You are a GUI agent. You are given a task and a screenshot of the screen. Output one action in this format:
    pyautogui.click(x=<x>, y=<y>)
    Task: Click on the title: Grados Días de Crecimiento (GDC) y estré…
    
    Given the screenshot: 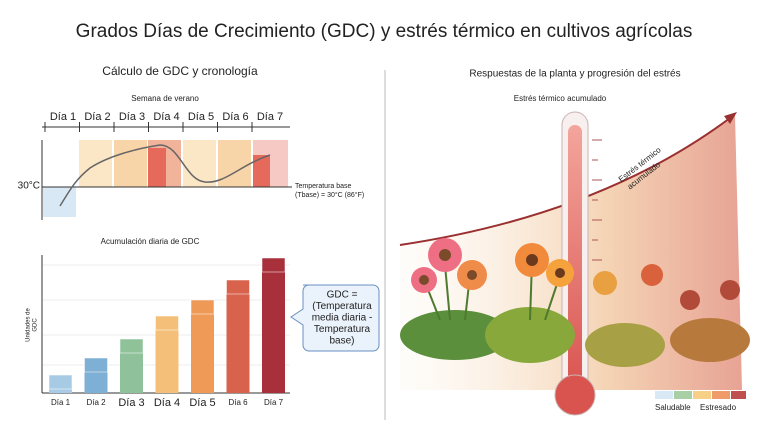 What is the action you would take?
    pyautogui.click(x=384, y=31)
    